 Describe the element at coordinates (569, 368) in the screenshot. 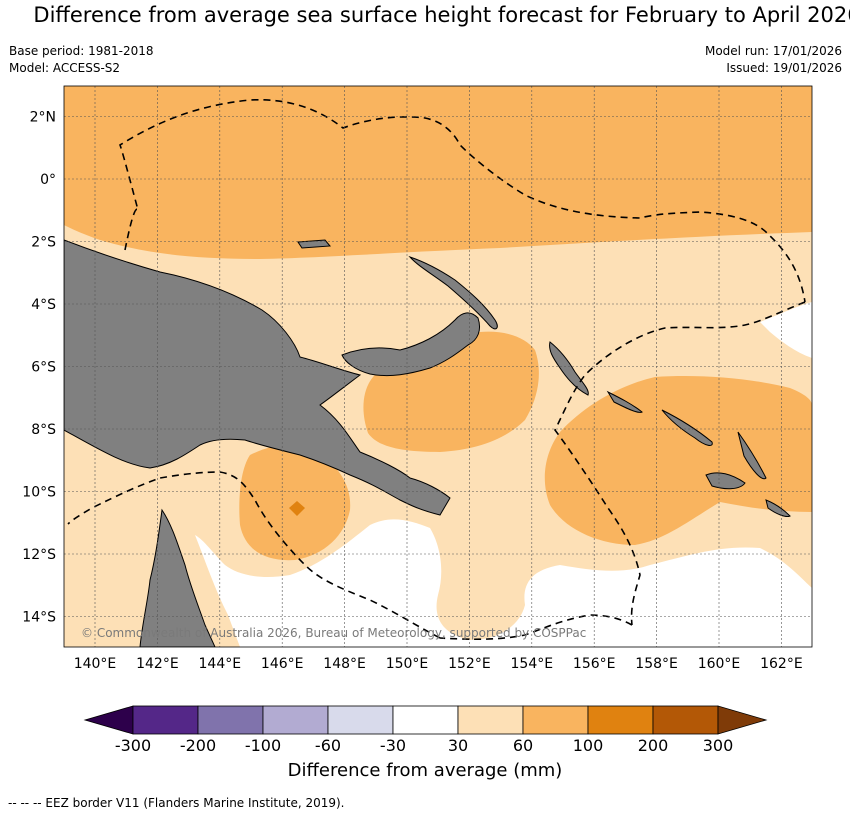

I see `land-bougainville` at that location.